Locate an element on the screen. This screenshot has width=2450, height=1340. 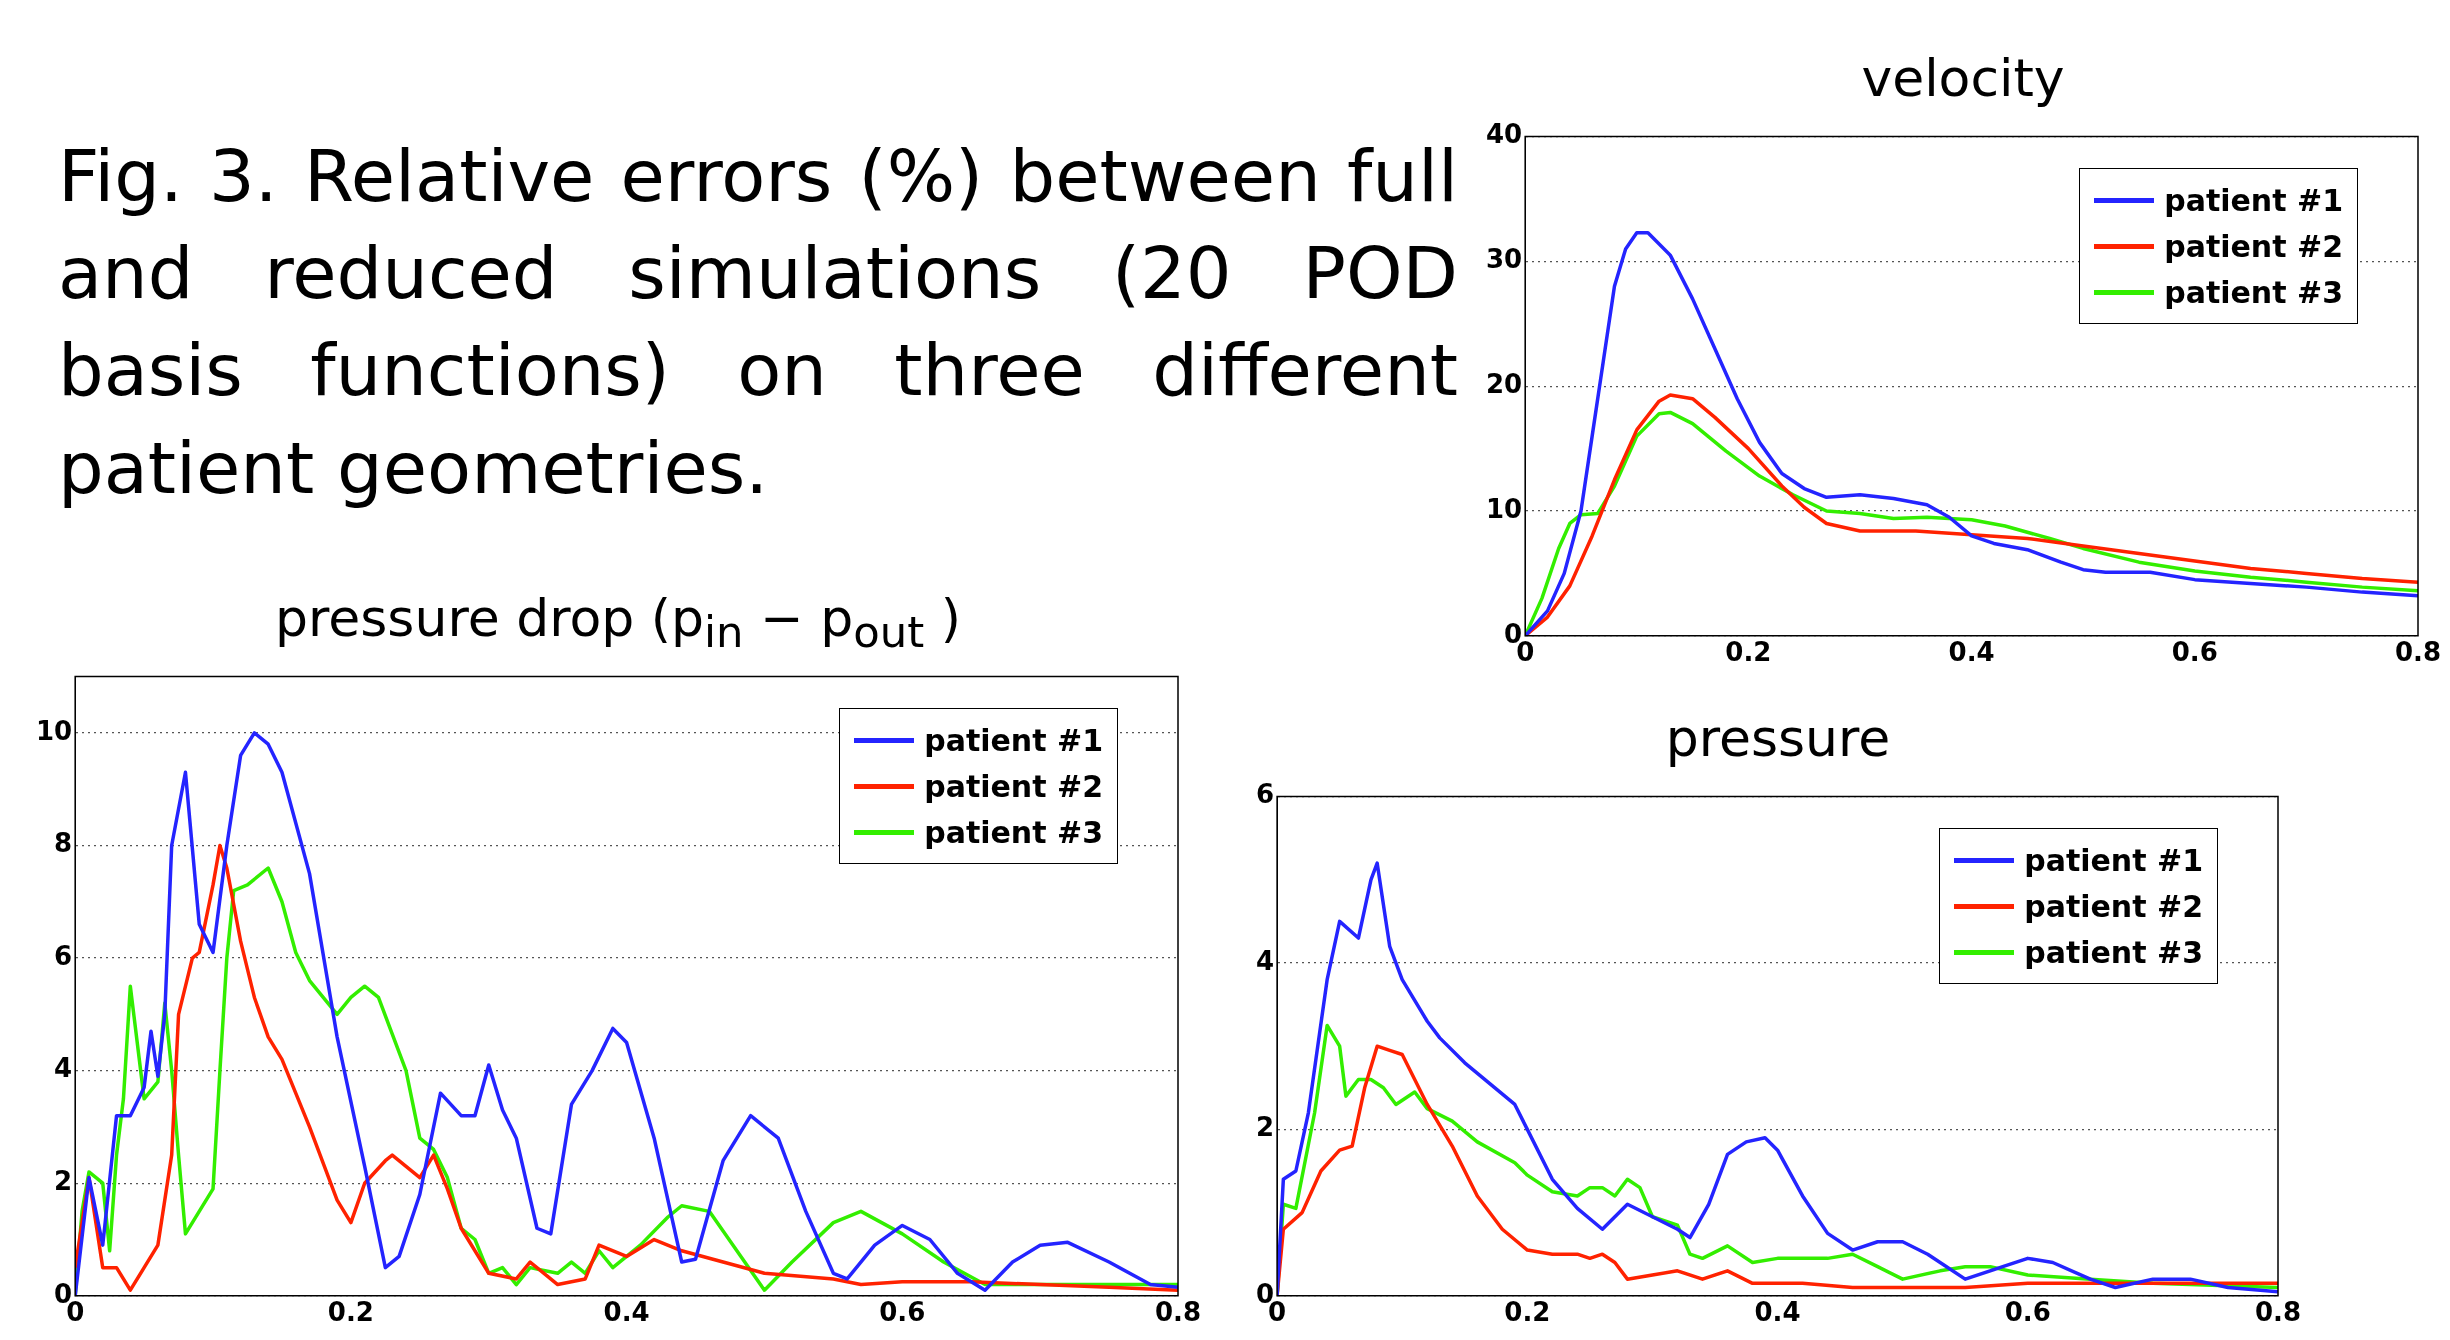
y-tick-label: 30 is located at coordinates (1504, 259).